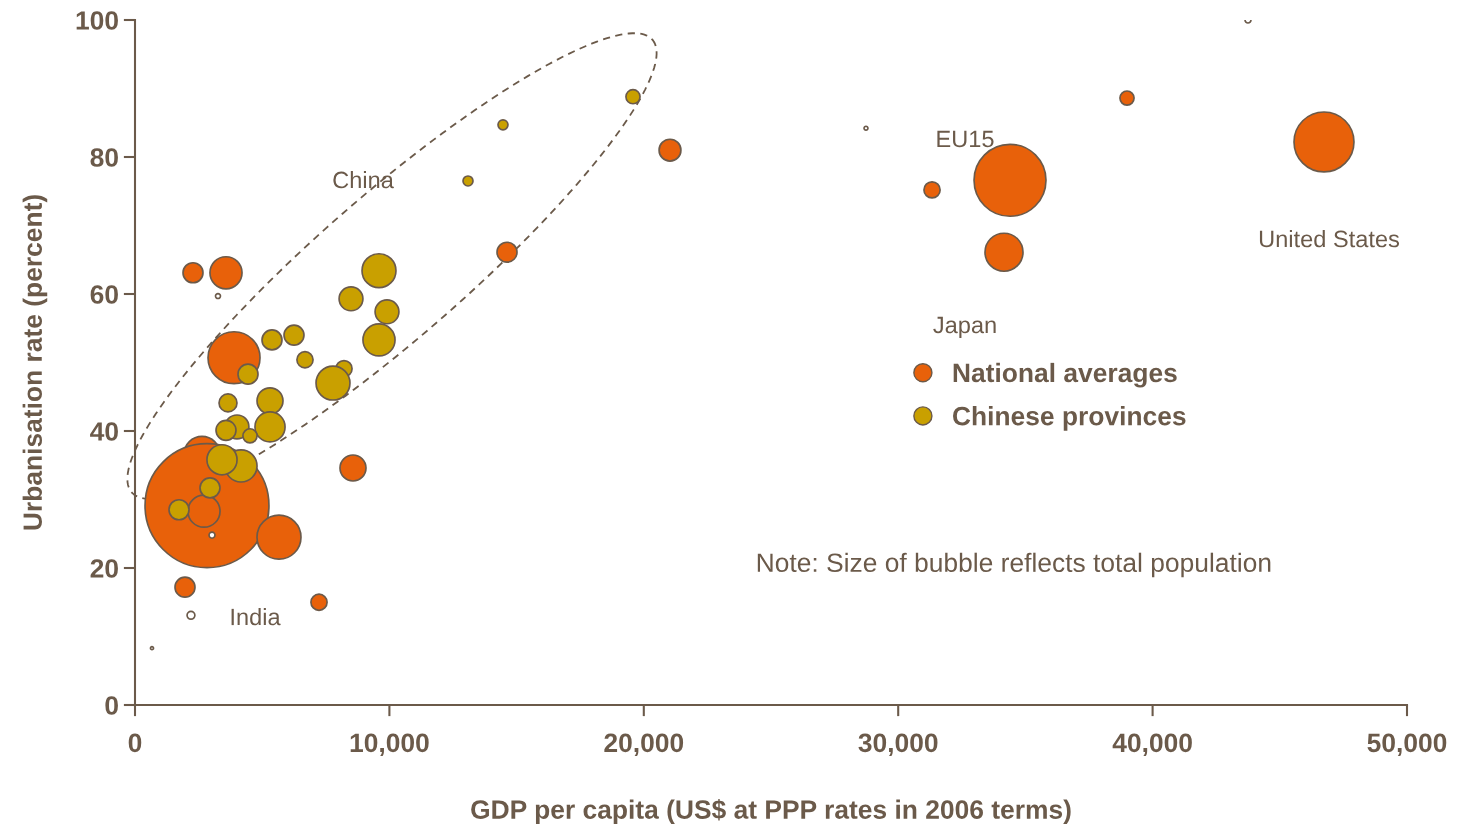 The width and height of the screenshot is (1459, 825). I want to click on annotation: China, so click(363, 180).